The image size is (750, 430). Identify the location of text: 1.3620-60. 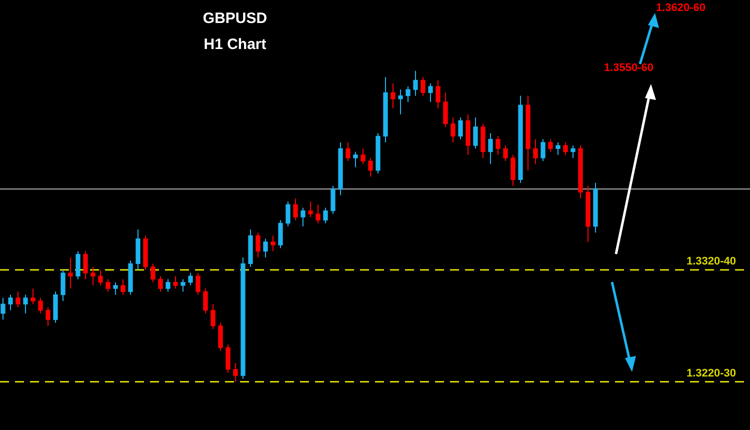
(681, 8).